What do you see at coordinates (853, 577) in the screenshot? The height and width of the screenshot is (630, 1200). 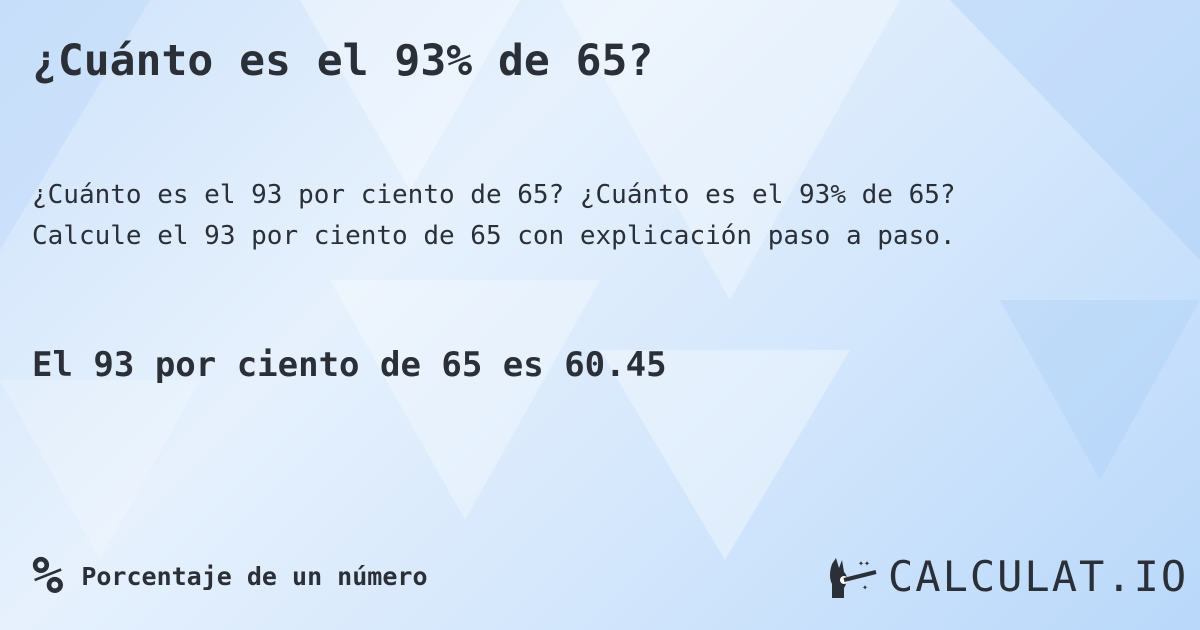 I see `magic-hand-wand-icon: ✦✦ ✦` at bounding box center [853, 577].